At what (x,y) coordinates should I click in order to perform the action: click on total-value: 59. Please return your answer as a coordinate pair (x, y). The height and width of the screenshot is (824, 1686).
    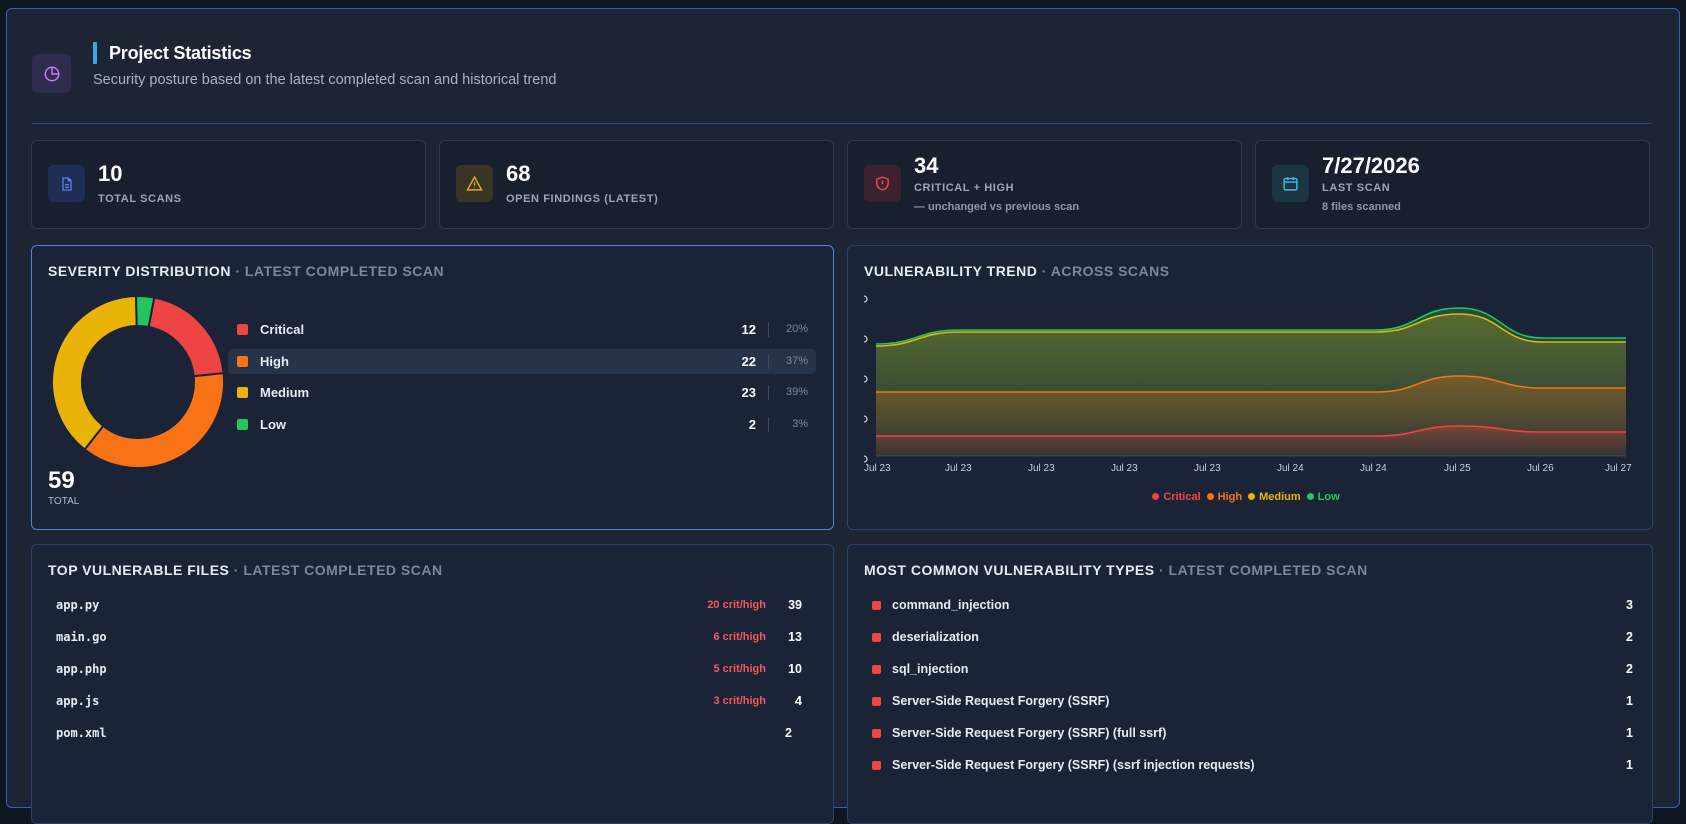
    Looking at the image, I should click on (61, 480).